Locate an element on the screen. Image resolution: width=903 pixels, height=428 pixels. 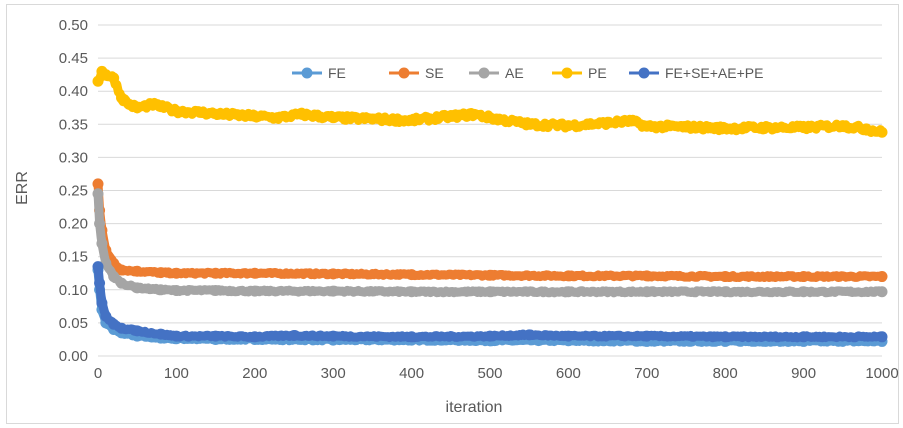
y-tick-label: 0.15 is located at coordinates (73, 257).